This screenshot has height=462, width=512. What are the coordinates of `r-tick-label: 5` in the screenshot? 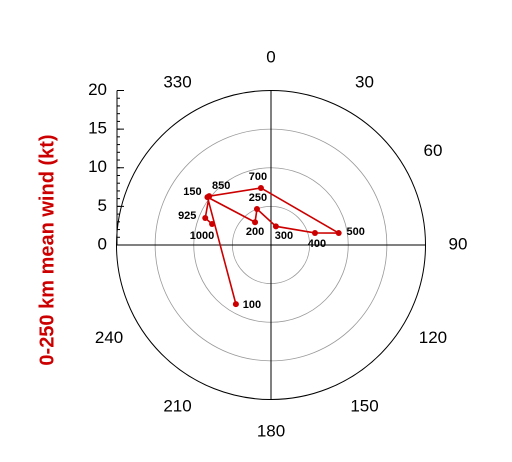 It's located at (102, 205).